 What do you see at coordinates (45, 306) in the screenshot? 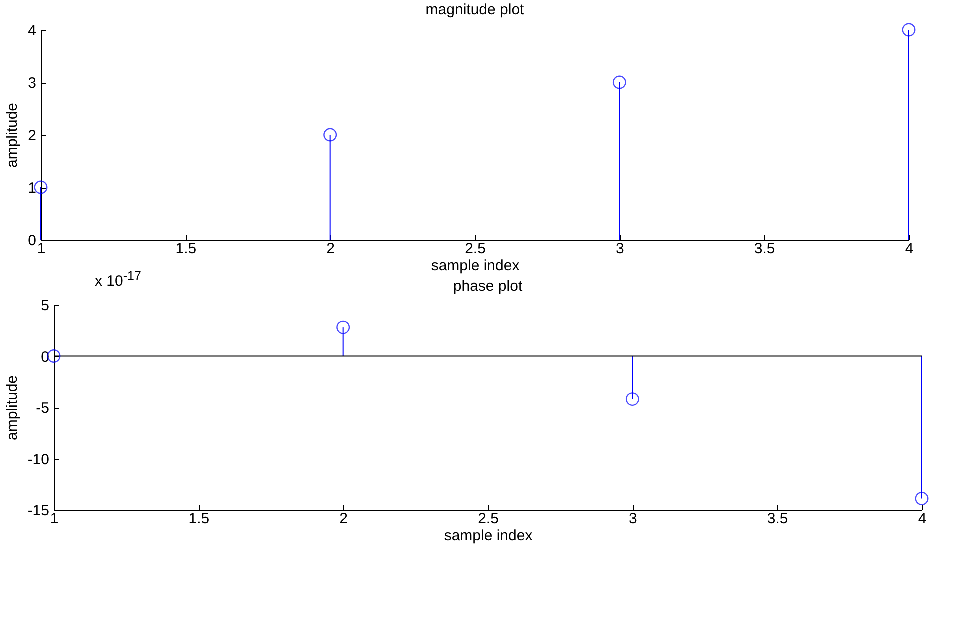
I see `y-tick-label: 5` at bounding box center [45, 306].